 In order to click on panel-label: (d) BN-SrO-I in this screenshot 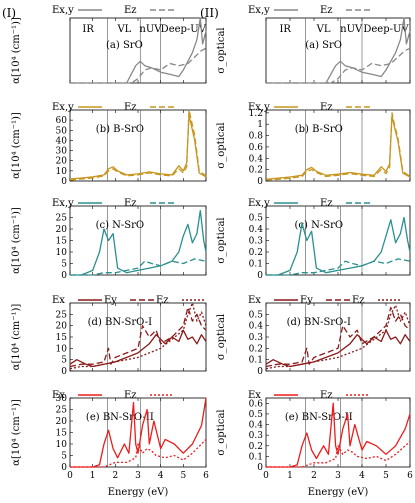, I will do `click(319, 322)`.